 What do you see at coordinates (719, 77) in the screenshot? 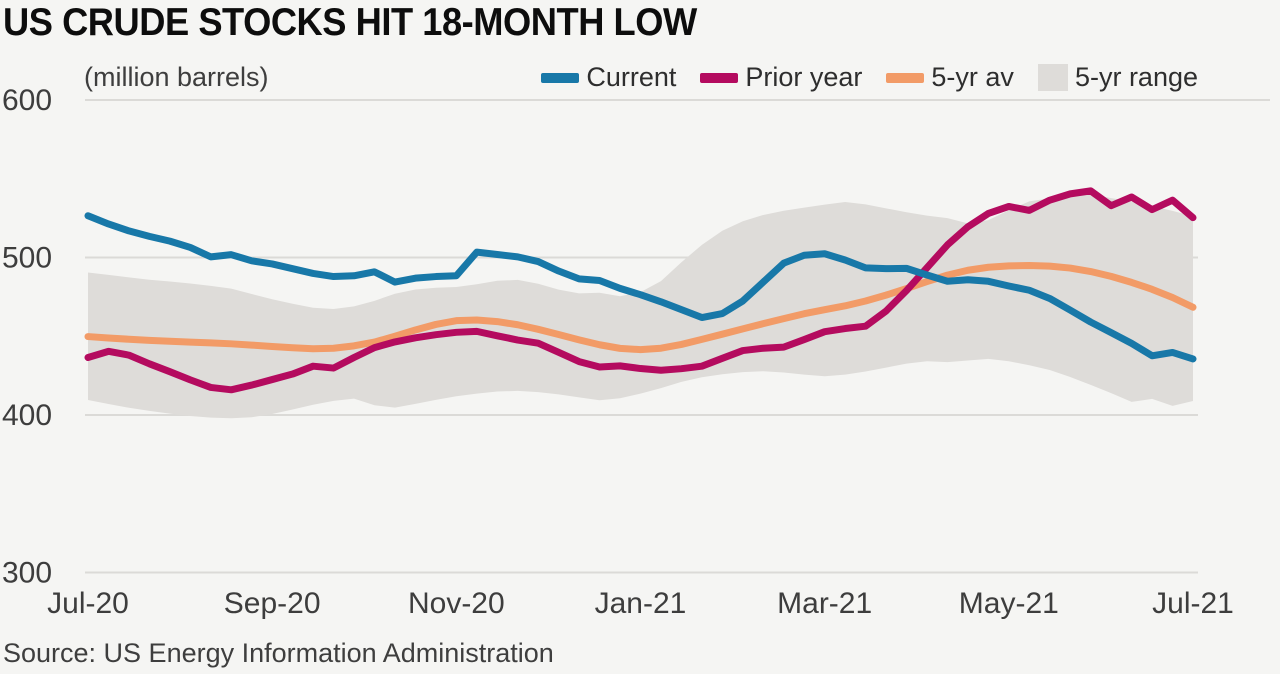
I see `prior-year-line-swatch-icon` at bounding box center [719, 77].